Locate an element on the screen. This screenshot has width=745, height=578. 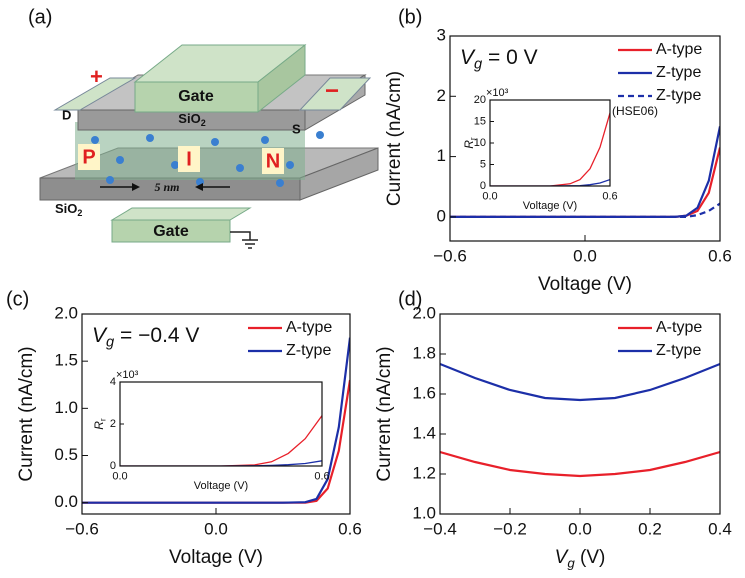
bottom-gate is located at coordinates (171, 231).